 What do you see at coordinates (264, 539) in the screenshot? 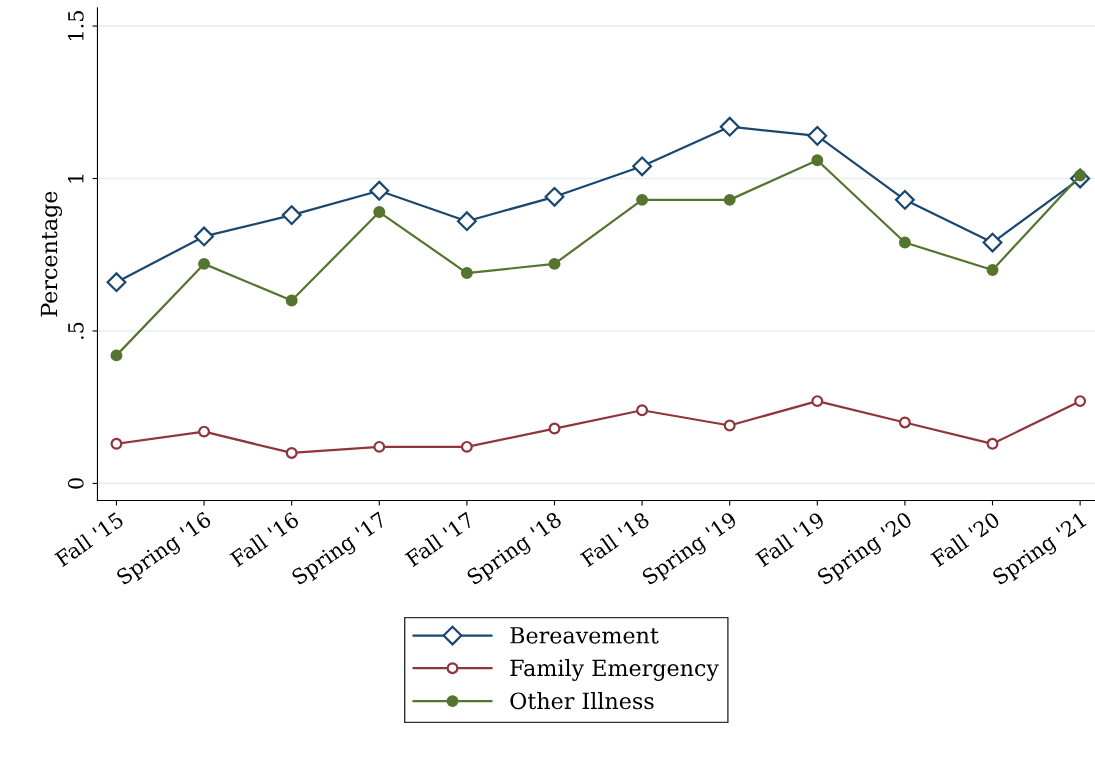
I see `x-tick-label: Fall '16` at bounding box center [264, 539].